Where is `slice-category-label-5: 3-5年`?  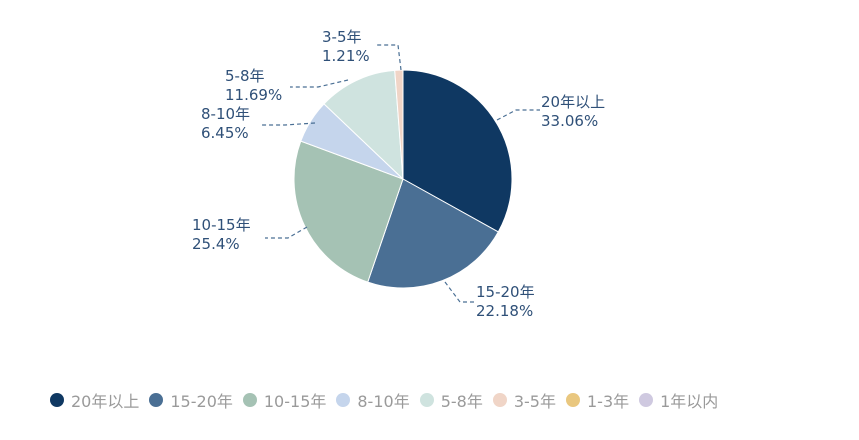
slice-category-label-5: 3-5年 is located at coordinates (342, 37).